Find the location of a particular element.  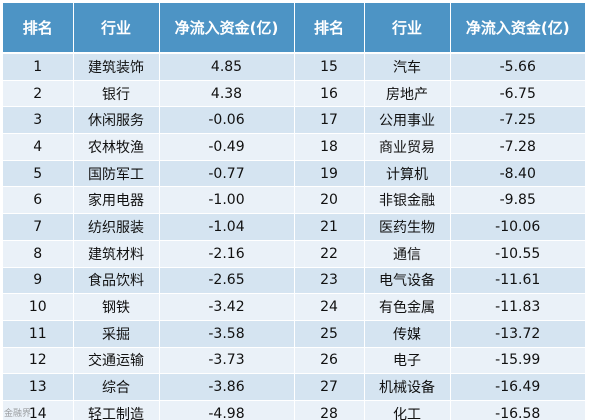

rank-cell-left: 8 is located at coordinates (38, 254).